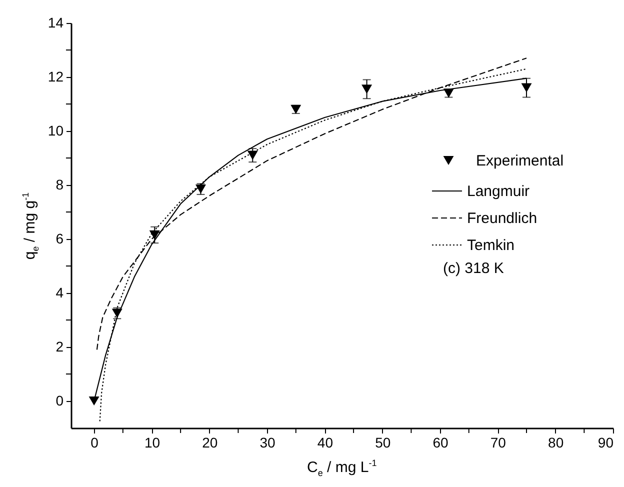 The height and width of the screenshot is (487, 624). What do you see at coordinates (60, 292) in the screenshot?
I see `y-tick-label: 4` at bounding box center [60, 292].